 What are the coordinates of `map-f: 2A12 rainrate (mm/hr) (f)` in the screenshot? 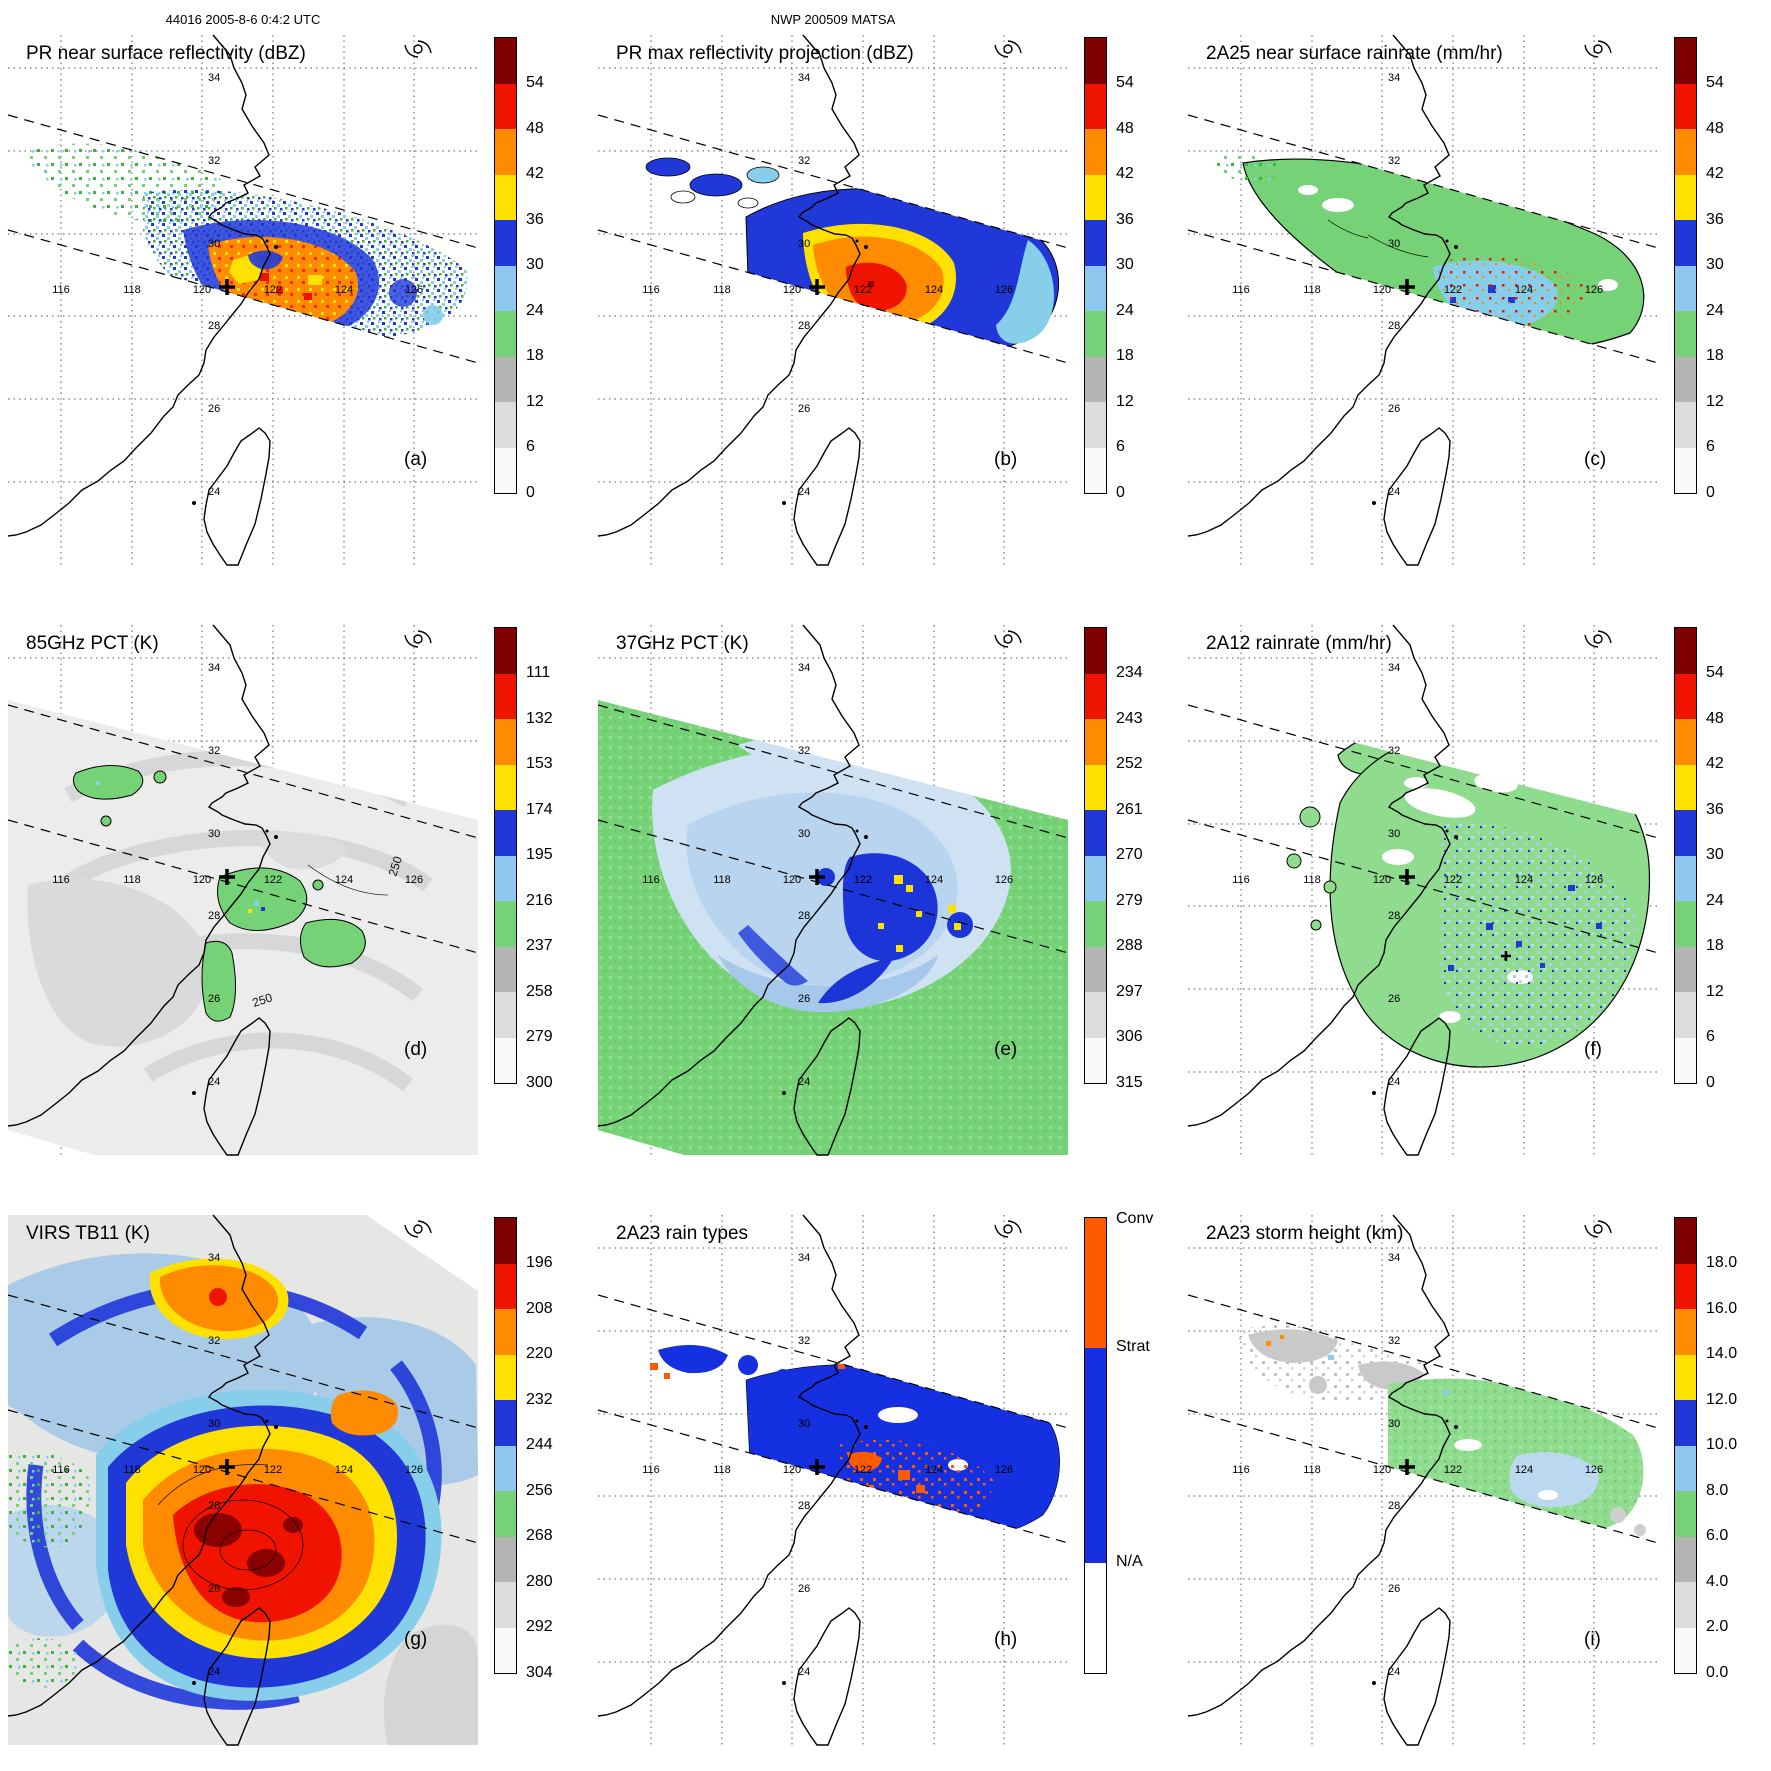 It's located at (1423, 890).